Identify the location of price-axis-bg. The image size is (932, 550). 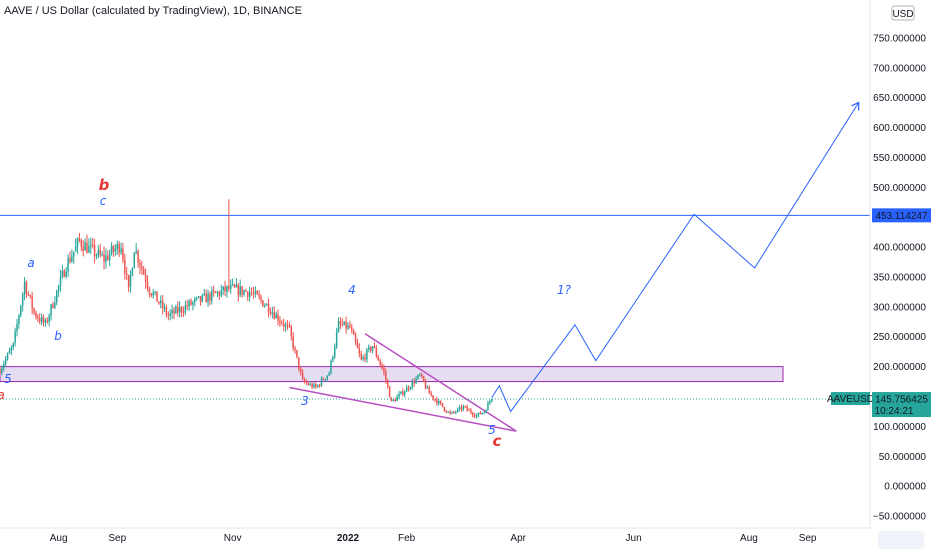
(901, 275).